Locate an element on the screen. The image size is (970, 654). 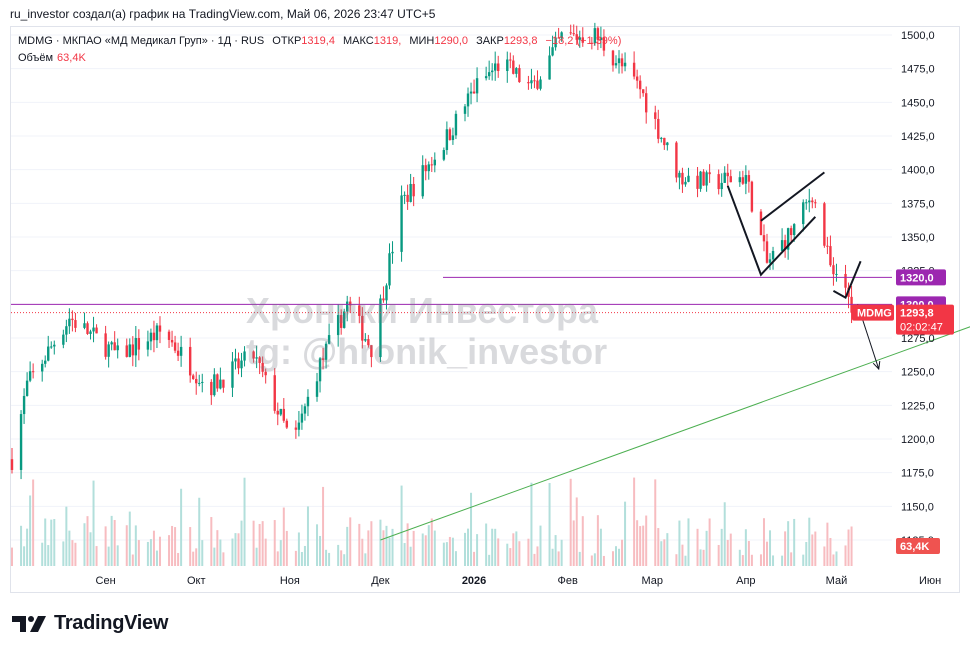
change-value: −18,2 (−1,39%) is located at coordinates (583, 41).